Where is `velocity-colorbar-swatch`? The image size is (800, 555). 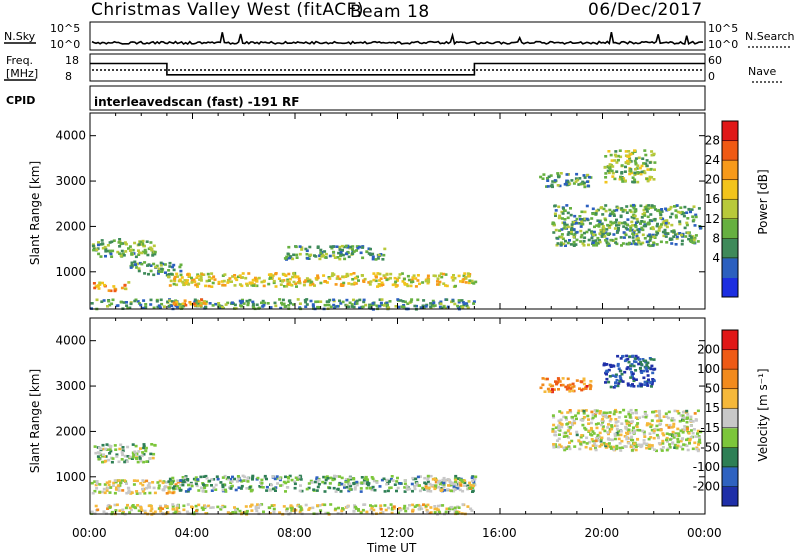
velocity-colorbar-swatch is located at coordinates (730, 476).